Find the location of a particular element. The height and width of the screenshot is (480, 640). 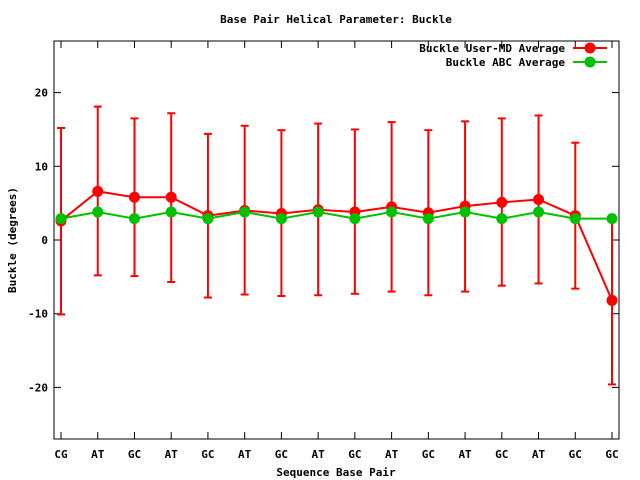

x-axis-label: Sequence Base Pair is located at coordinates (336, 472).